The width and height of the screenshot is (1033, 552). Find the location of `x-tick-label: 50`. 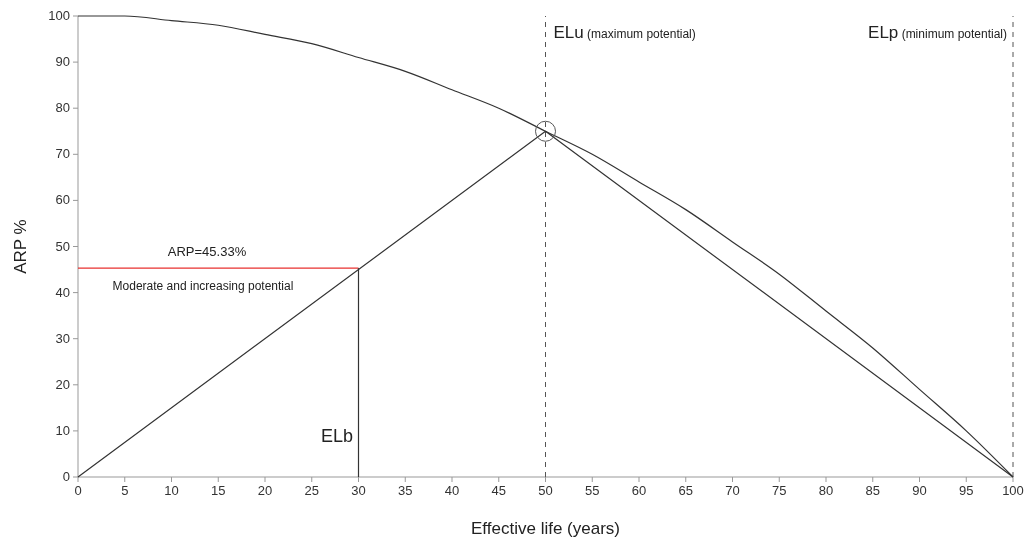

x-tick-label: 50 is located at coordinates (545, 490).